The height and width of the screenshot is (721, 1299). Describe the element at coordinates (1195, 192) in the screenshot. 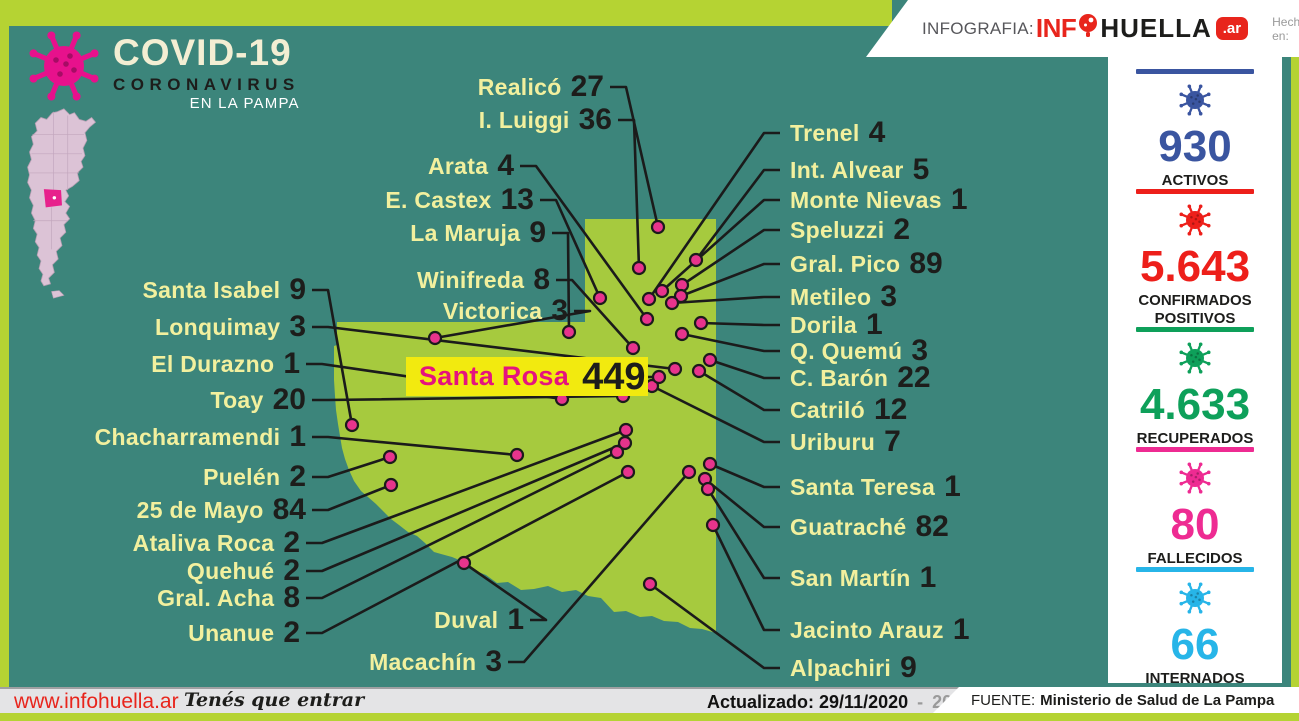

I see `stat-divider-confirmados` at that location.